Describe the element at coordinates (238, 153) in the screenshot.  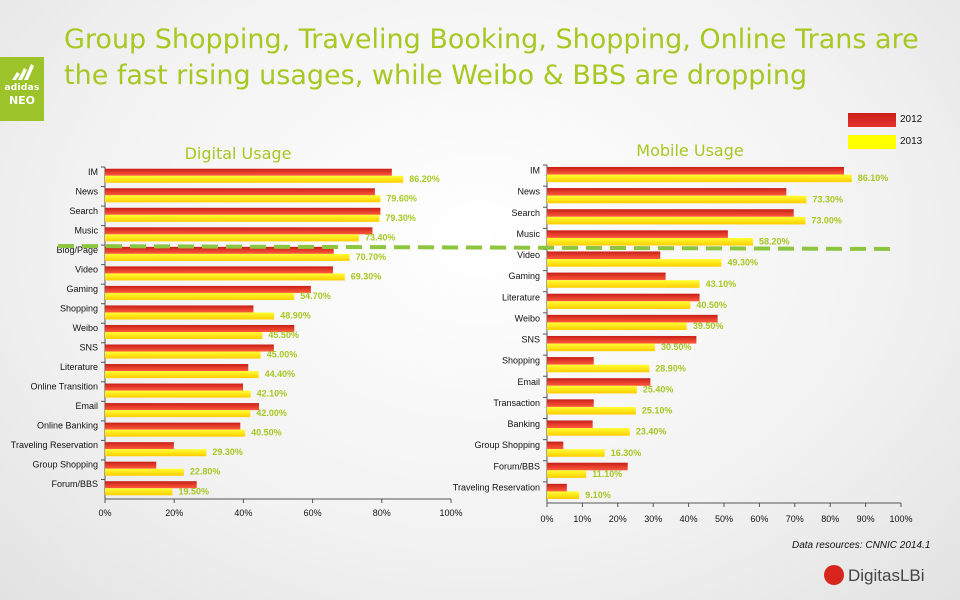
I see `digital-chart-title: Digital Usage` at that location.